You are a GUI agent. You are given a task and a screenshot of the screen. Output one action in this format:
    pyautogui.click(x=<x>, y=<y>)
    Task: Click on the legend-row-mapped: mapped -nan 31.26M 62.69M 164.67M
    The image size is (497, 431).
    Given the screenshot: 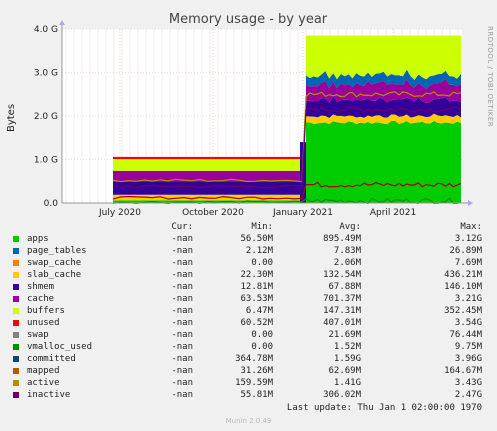 What is the action you would take?
    pyautogui.click(x=248, y=371)
    